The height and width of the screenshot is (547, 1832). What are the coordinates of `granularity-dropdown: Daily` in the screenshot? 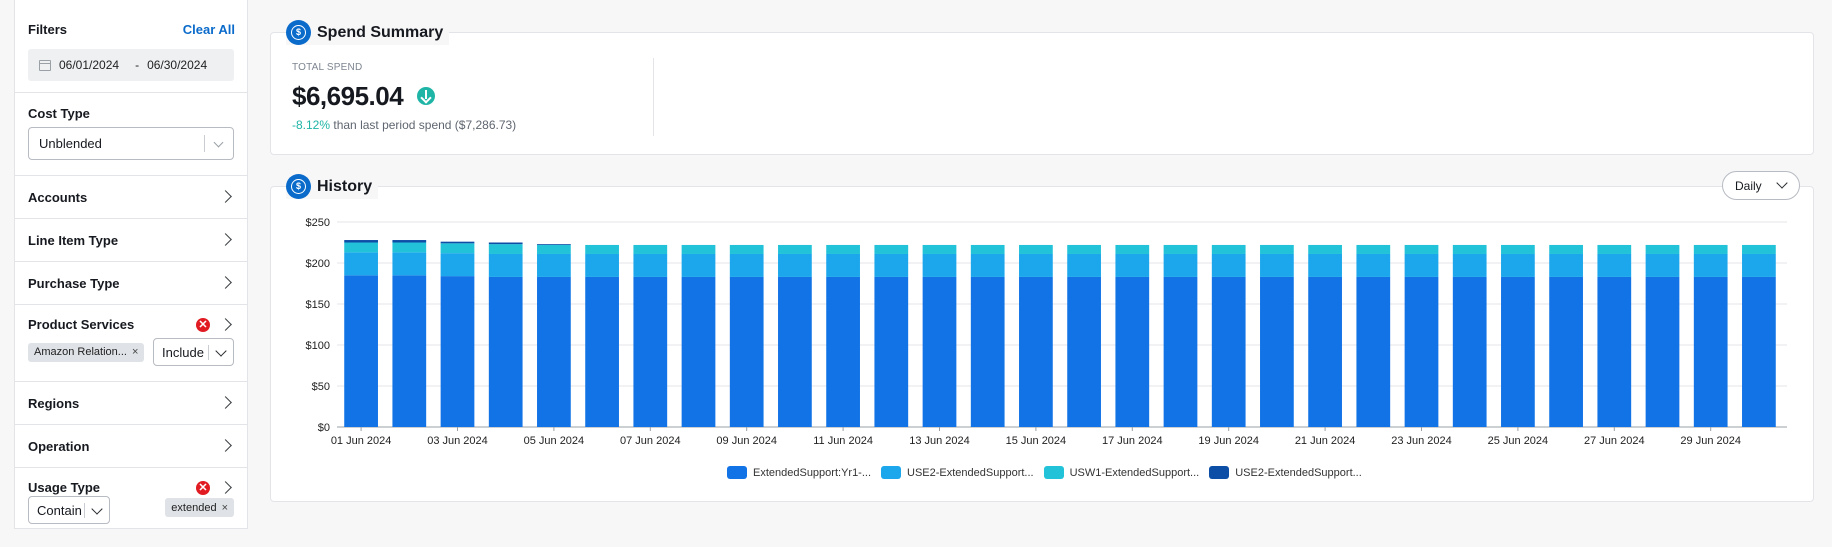 It's located at (1761, 185).